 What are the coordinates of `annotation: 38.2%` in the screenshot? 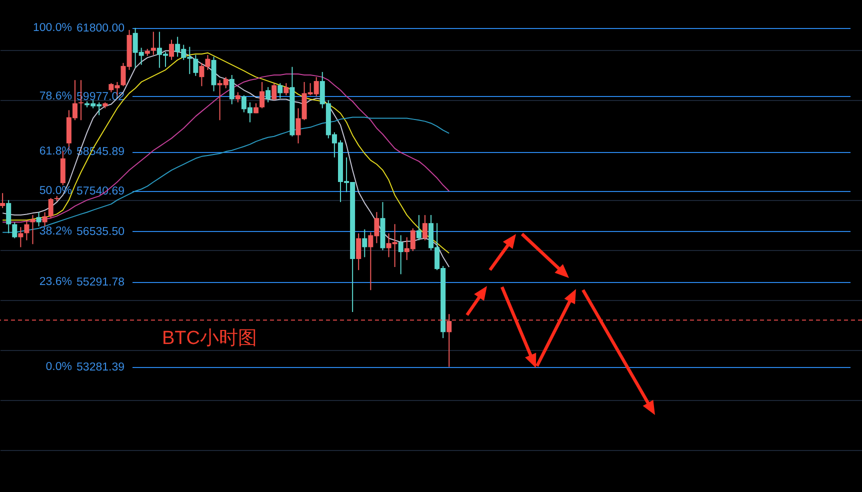 It's located at (55, 231).